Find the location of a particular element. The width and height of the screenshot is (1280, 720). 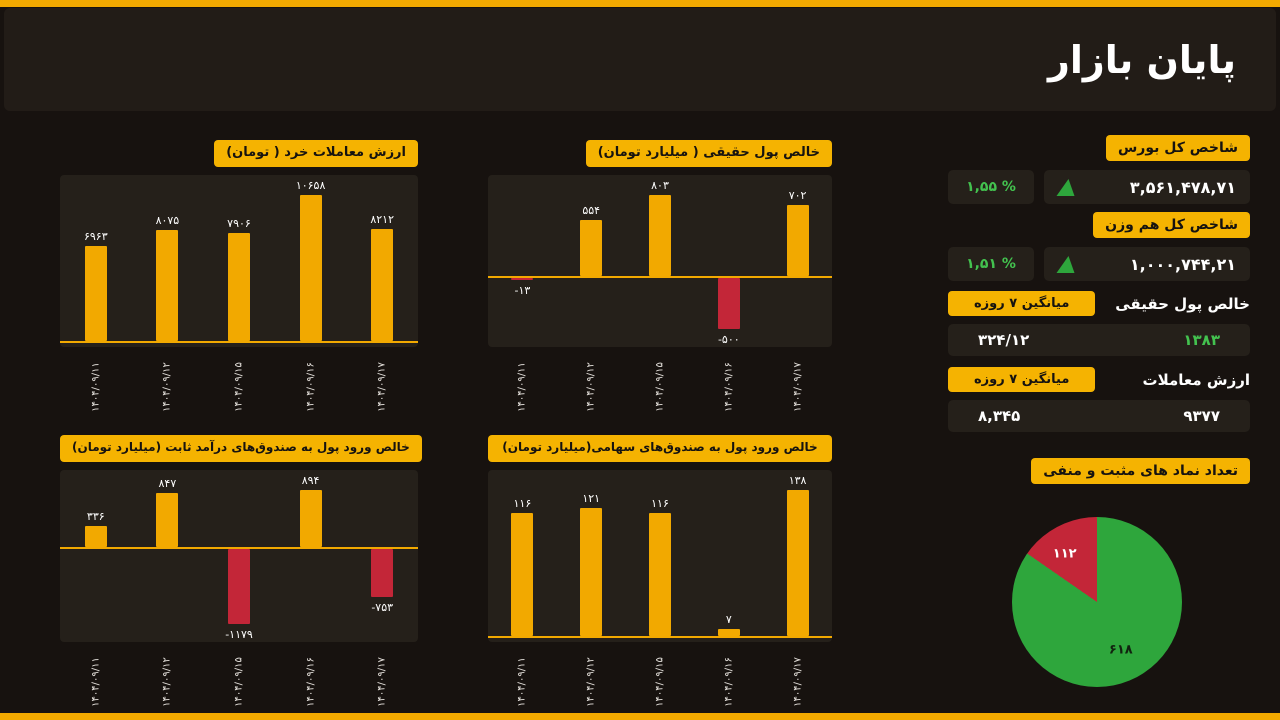

real-money-title: خالص پول حقیقی is located at coordinates (1182, 303).